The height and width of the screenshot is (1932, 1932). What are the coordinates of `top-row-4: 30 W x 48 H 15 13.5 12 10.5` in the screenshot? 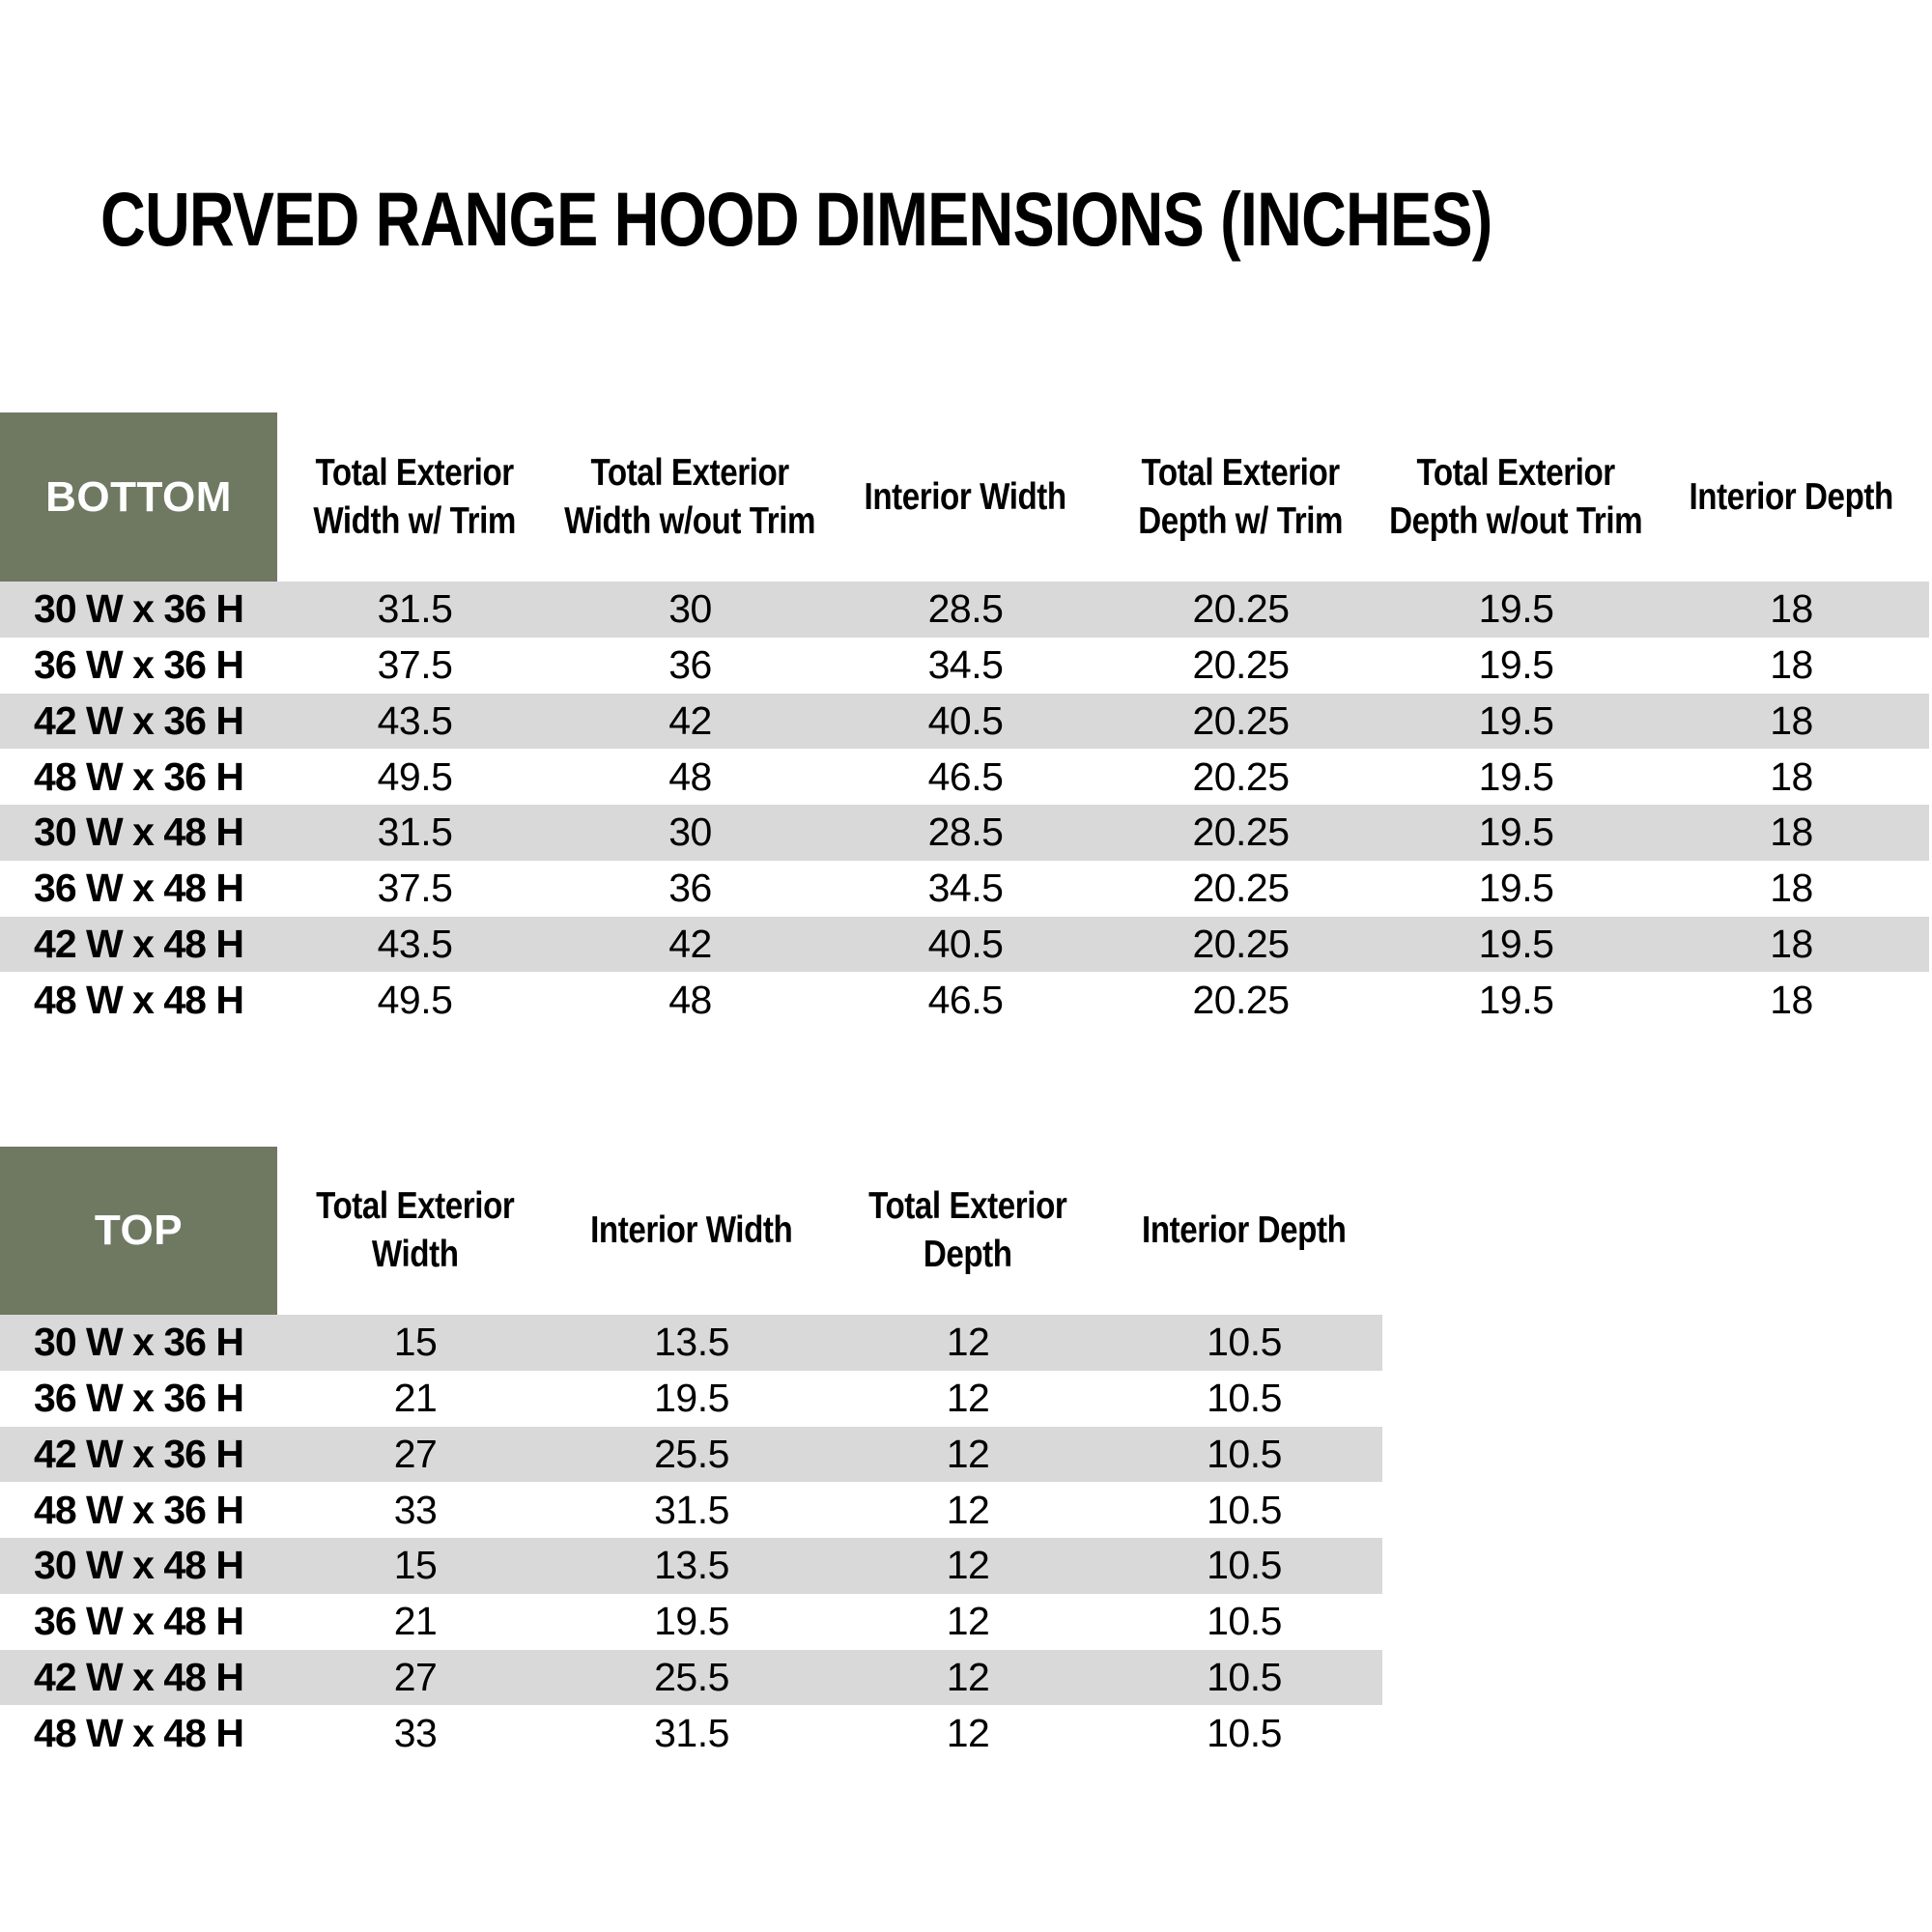 It's located at (691, 1566).